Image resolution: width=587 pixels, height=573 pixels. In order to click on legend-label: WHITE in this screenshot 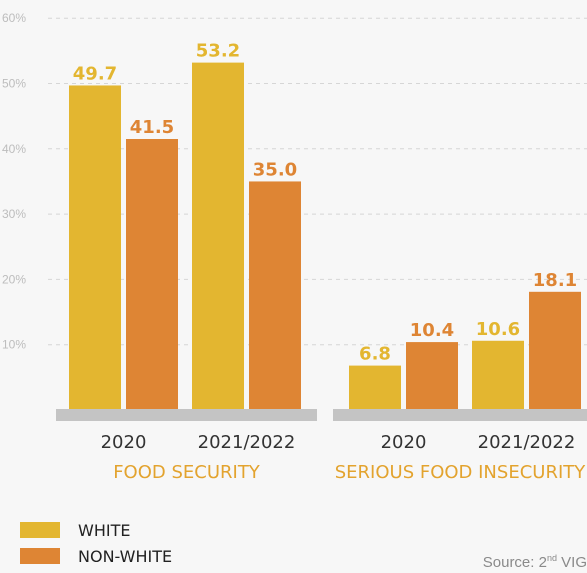, I will do `click(104, 530)`.